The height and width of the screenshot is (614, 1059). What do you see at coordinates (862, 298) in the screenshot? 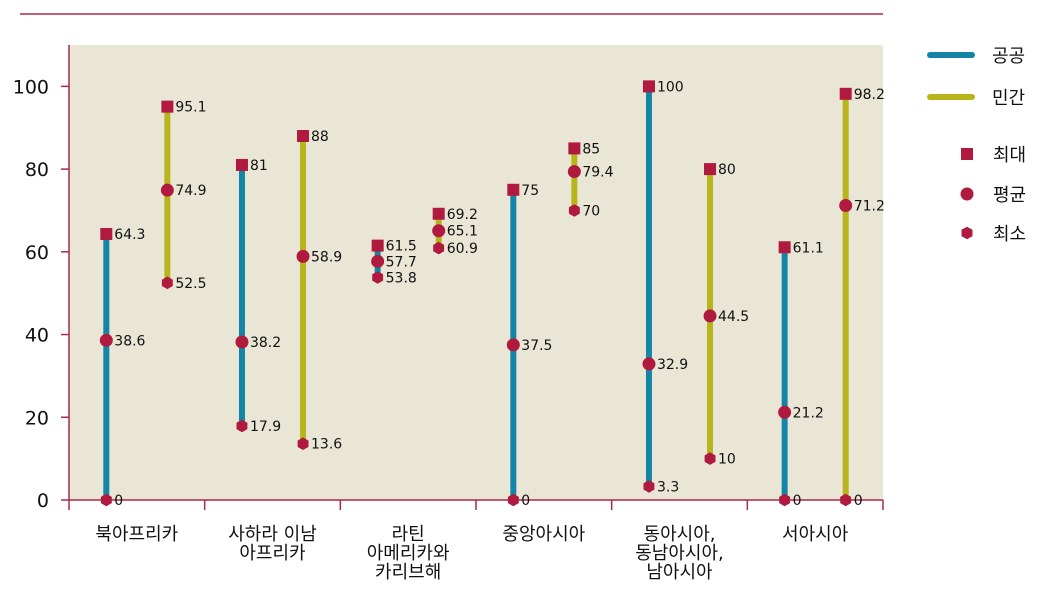
I see `range-group: 98.2 71.2 0` at bounding box center [862, 298].